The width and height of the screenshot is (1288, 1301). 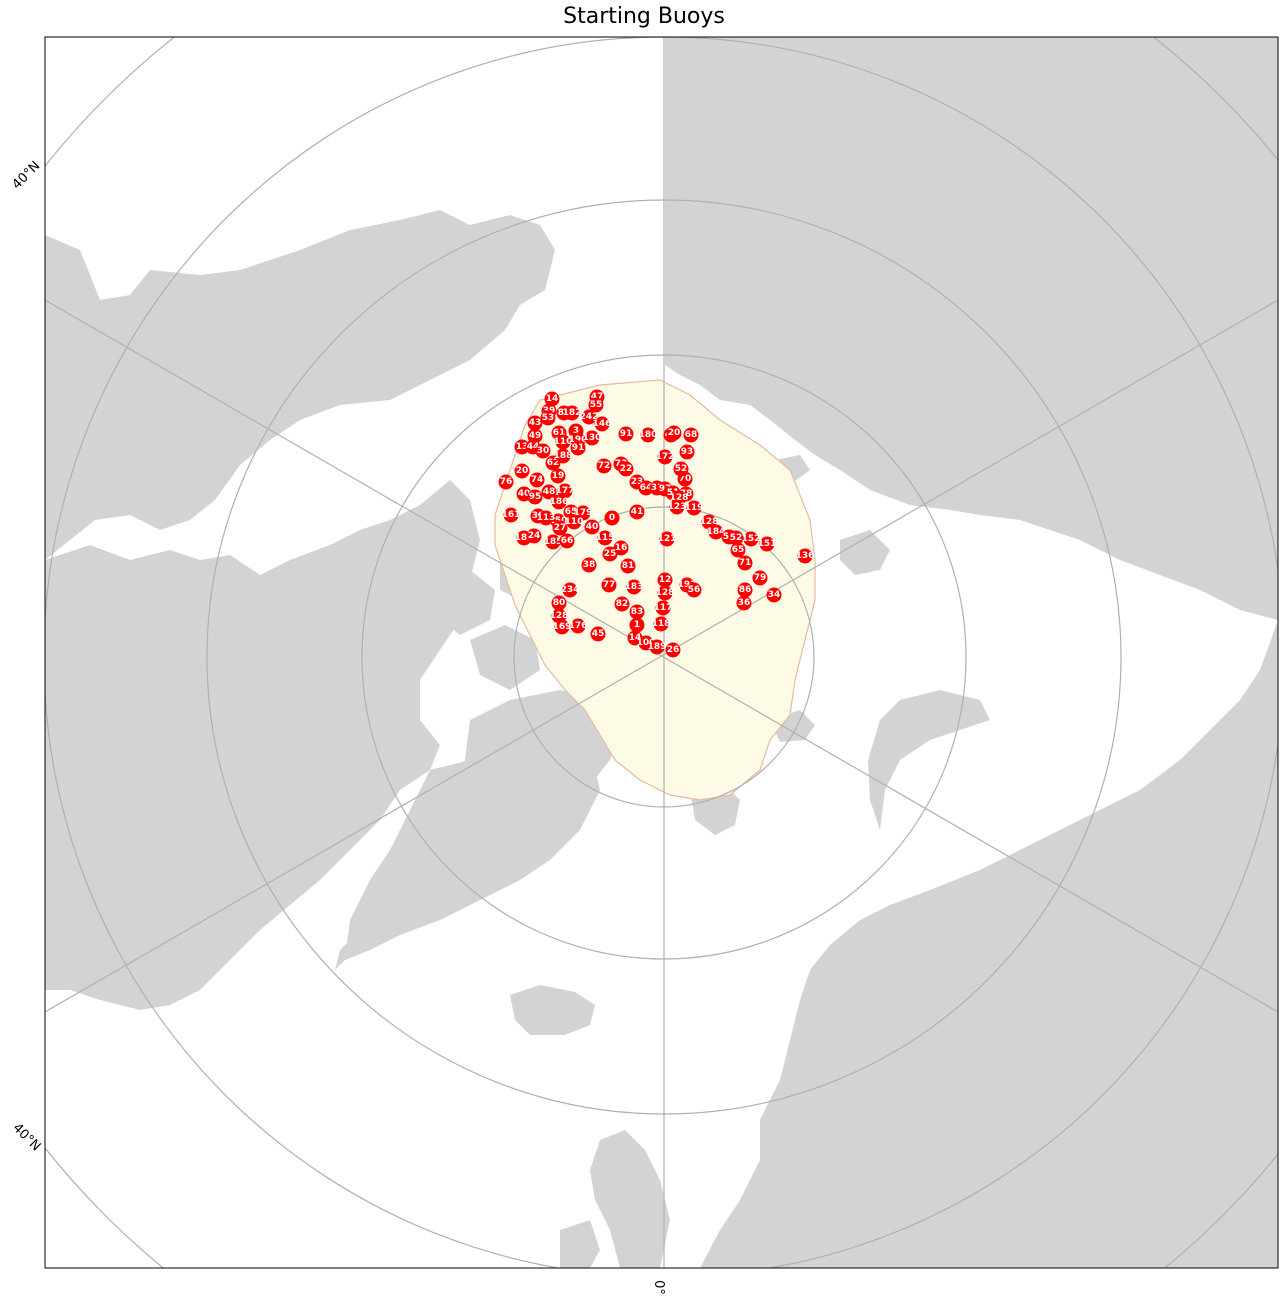 I want to click on buoy-label: 55, so click(x=596, y=405).